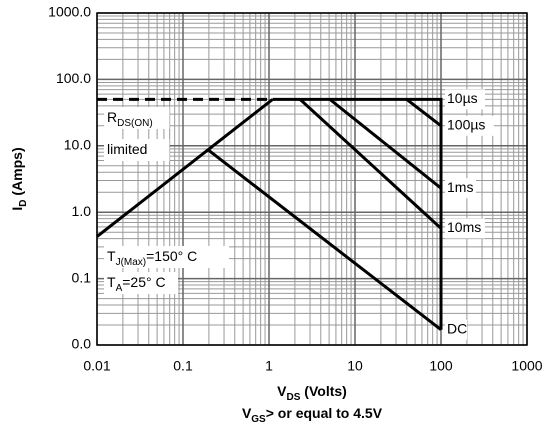 The width and height of the screenshot is (549, 423). Describe the element at coordinates (77, 145) in the screenshot. I see `y-tick-label: 10.0` at that location.